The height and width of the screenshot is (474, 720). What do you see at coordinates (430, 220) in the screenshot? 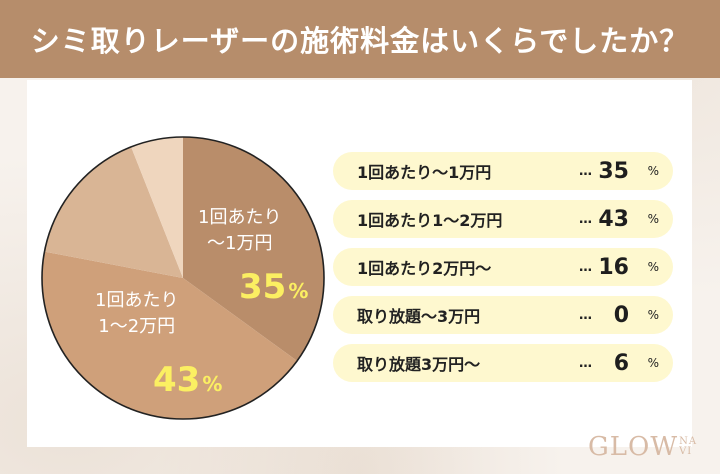
I see `legend-label: 1回あたり1〜2万円` at bounding box center [430, 220].